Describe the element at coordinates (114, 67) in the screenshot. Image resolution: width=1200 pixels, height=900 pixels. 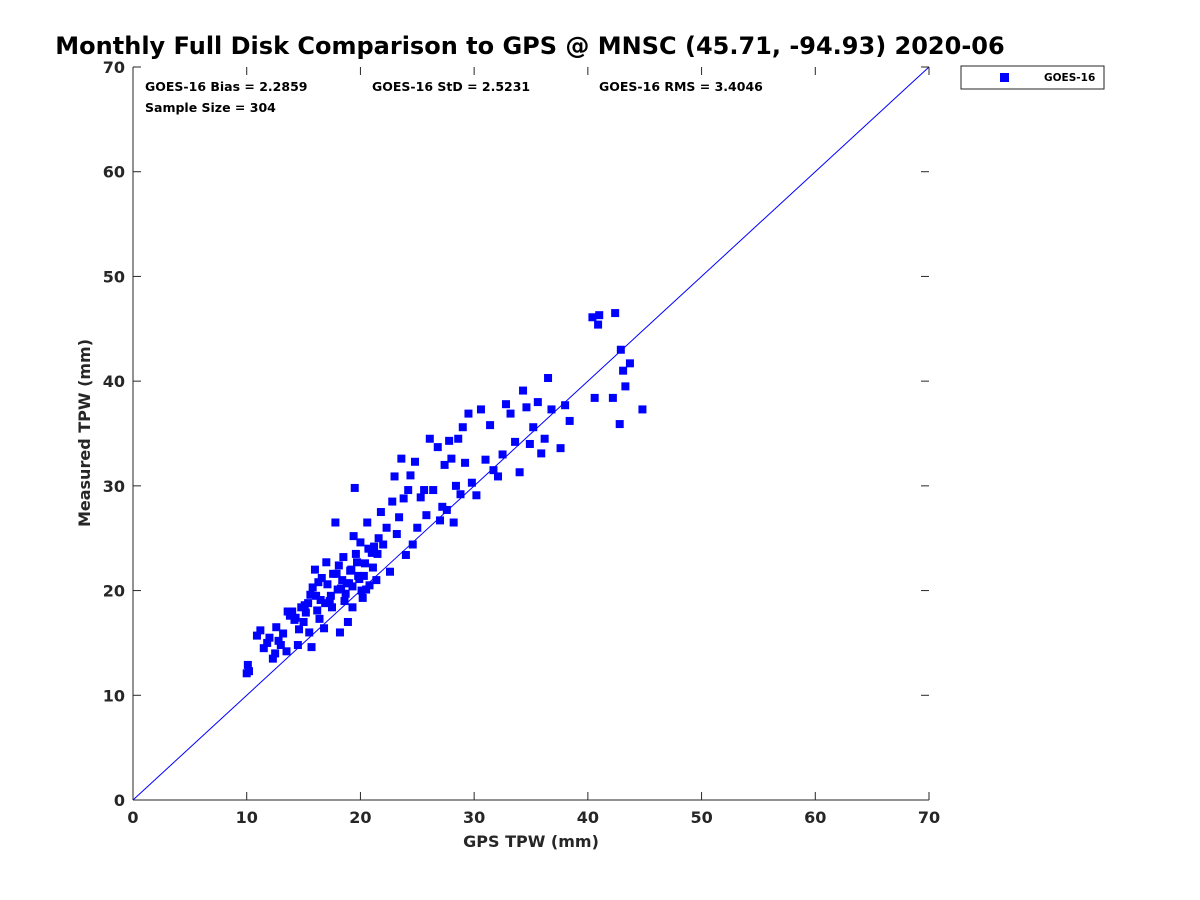
I see `y-tick-label: 70` at that location.